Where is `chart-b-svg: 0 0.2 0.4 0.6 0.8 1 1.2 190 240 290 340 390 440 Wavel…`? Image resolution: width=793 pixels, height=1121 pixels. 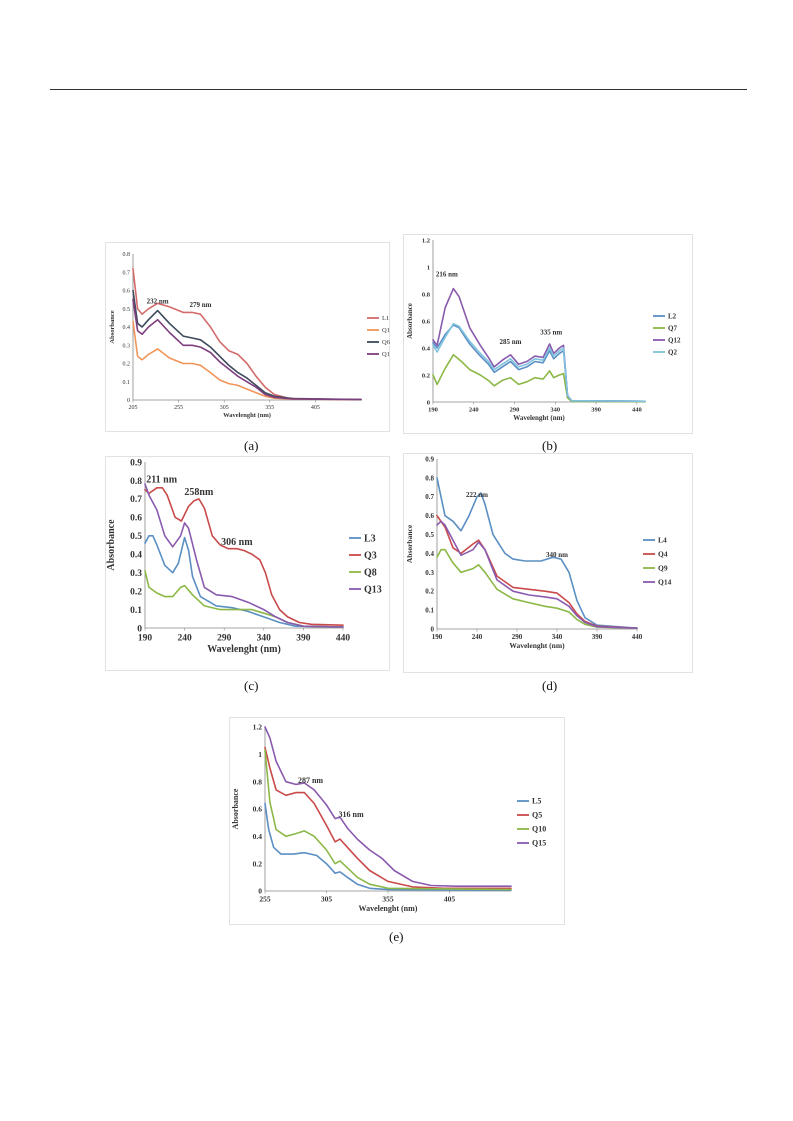 chart-b-svg: 0 0.2 0.4 0.6 0.8 1 1.2 190 240 290 340 390 440 Wavel… is located at coordinates (548, 334).